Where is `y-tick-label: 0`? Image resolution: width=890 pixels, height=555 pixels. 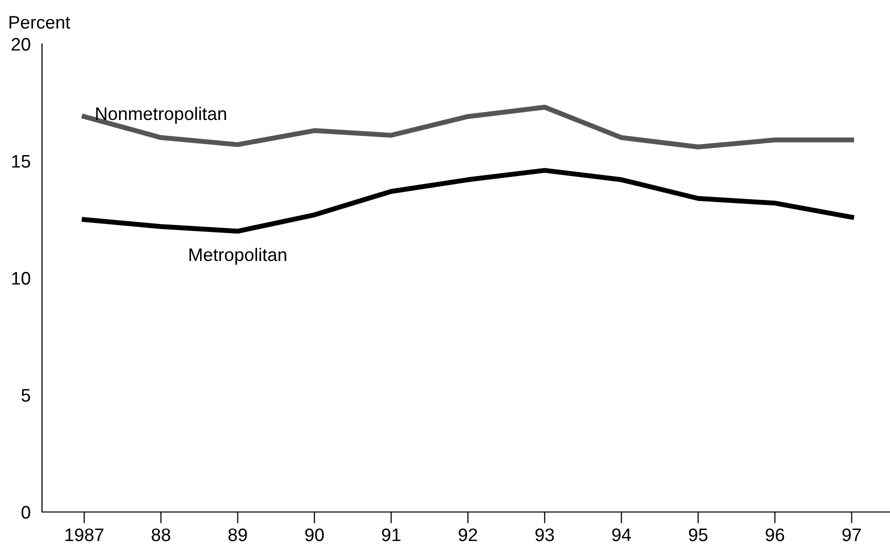 y-tick-label: 0 is located at coordinates (26, 512).